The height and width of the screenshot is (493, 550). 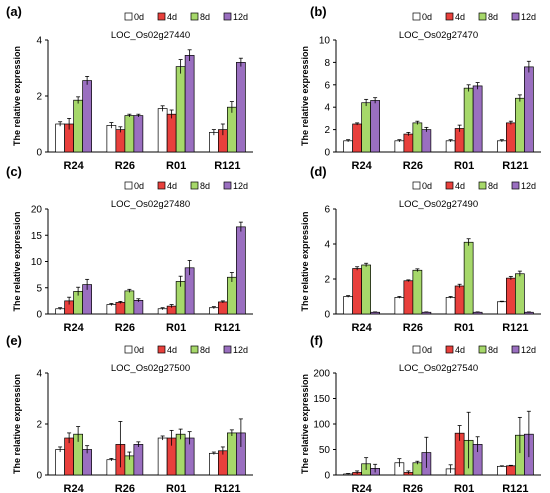 What do you see at coordinates (318, 11) in the screenshot?
I see `panel-label: (b)` at bounding box center [318, 11].